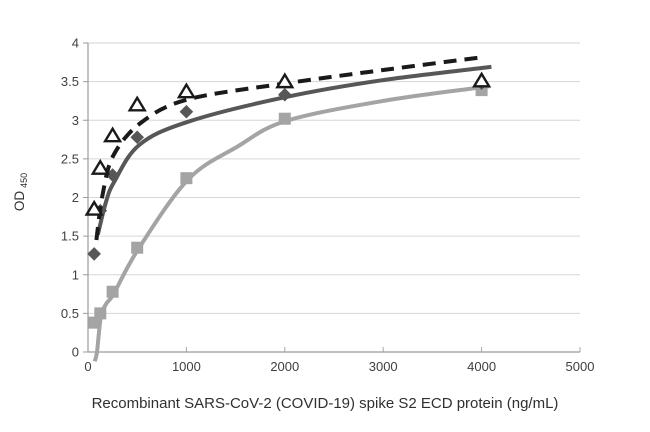 This screenshot has width=650, height=432. I want to click on y-tick-label-2: 2, so click(75, 197).